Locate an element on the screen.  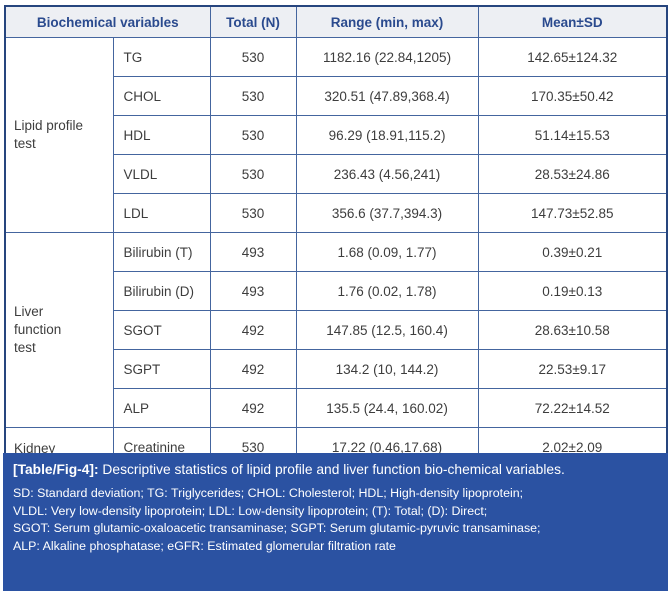
range-cell: 1.68 (0.09, 1.77) is located at coordinates (387, 252).